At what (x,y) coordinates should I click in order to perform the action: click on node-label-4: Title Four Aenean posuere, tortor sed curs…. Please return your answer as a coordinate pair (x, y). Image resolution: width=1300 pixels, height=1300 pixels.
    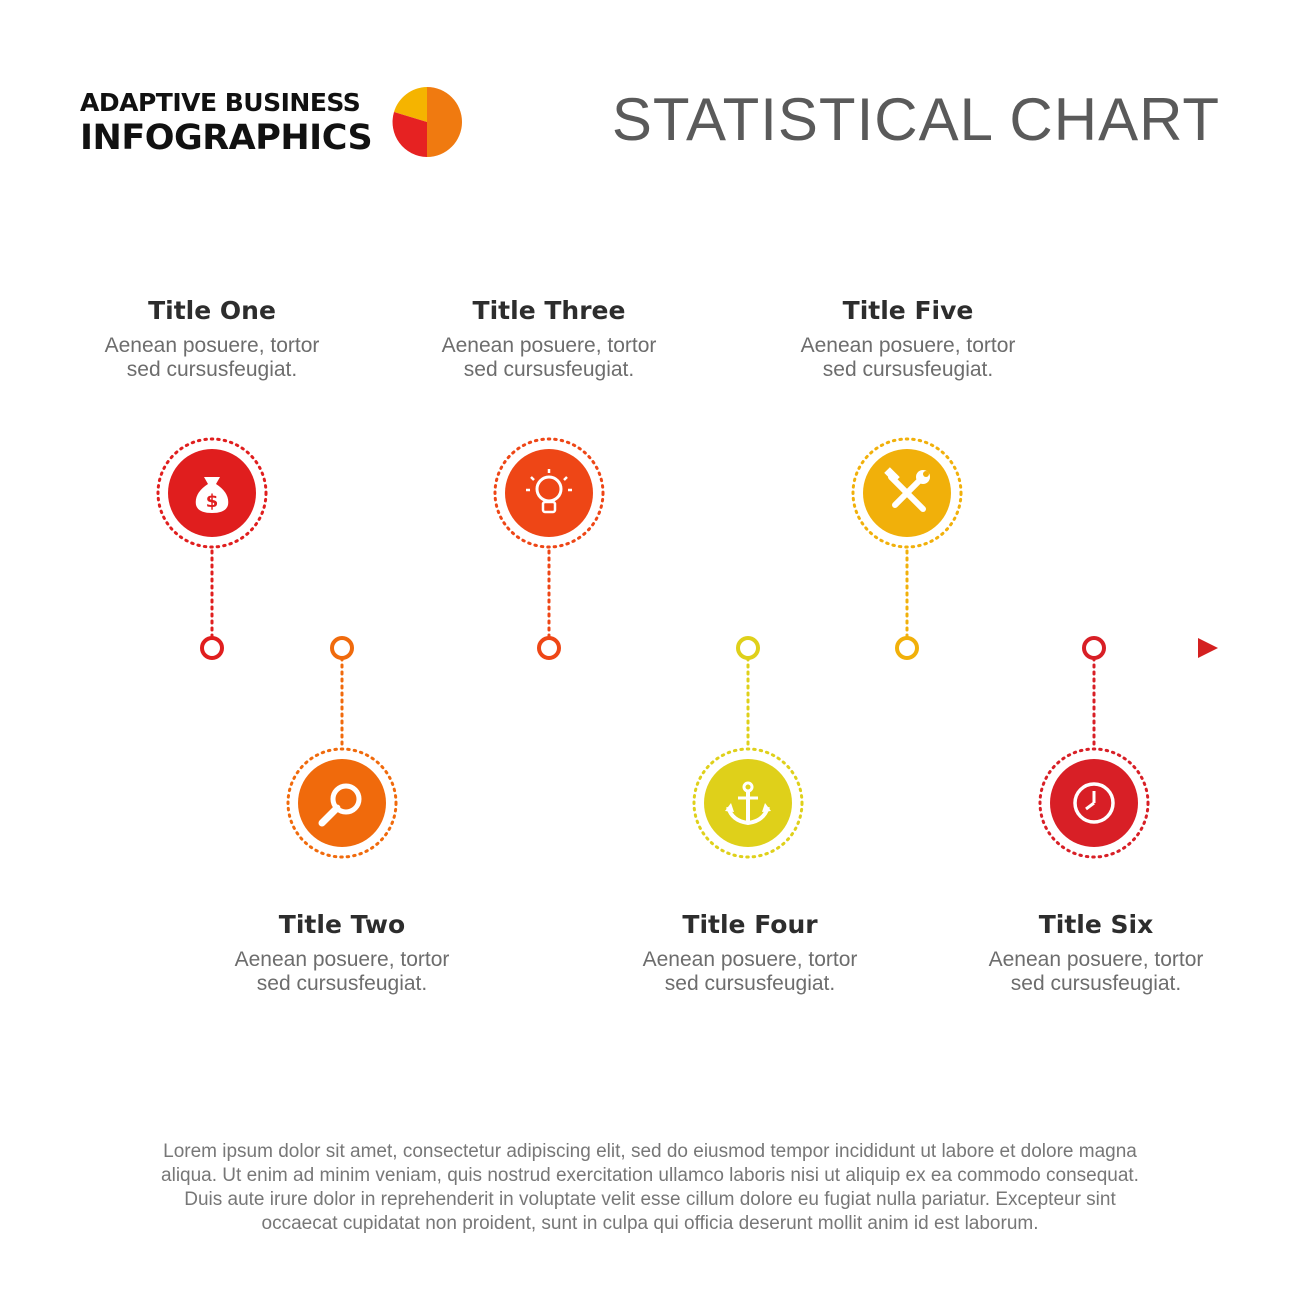
    Looking at the image, I should click on (750, 953).